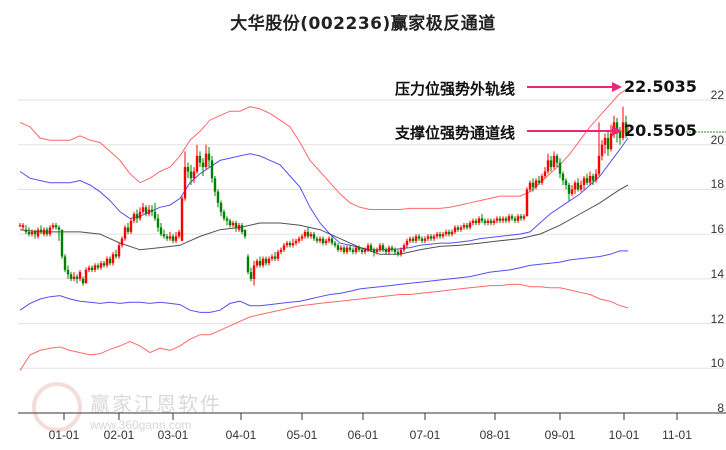  Describe the element at coordinates (560, 435) in the screenshot. I see `x-tick-label: 09-01` at that location.